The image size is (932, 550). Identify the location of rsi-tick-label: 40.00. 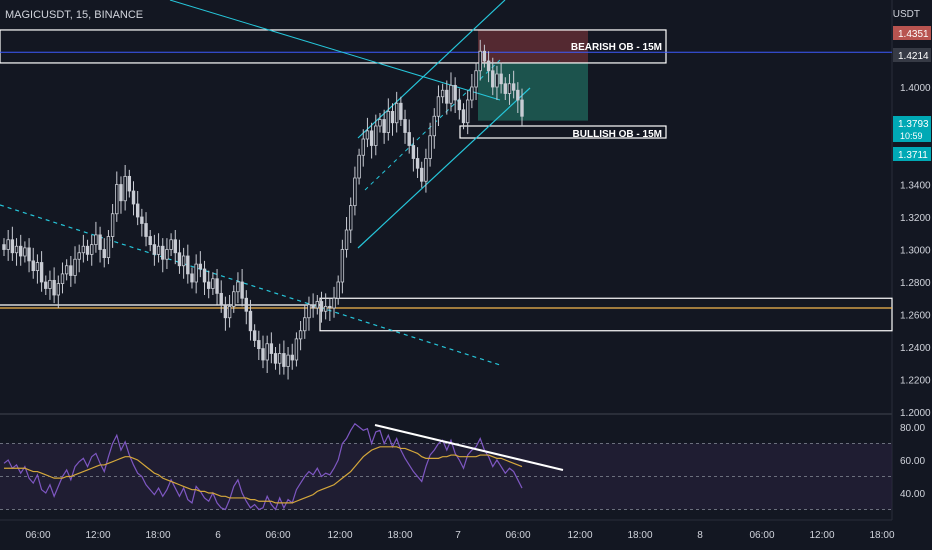
(912, 494).